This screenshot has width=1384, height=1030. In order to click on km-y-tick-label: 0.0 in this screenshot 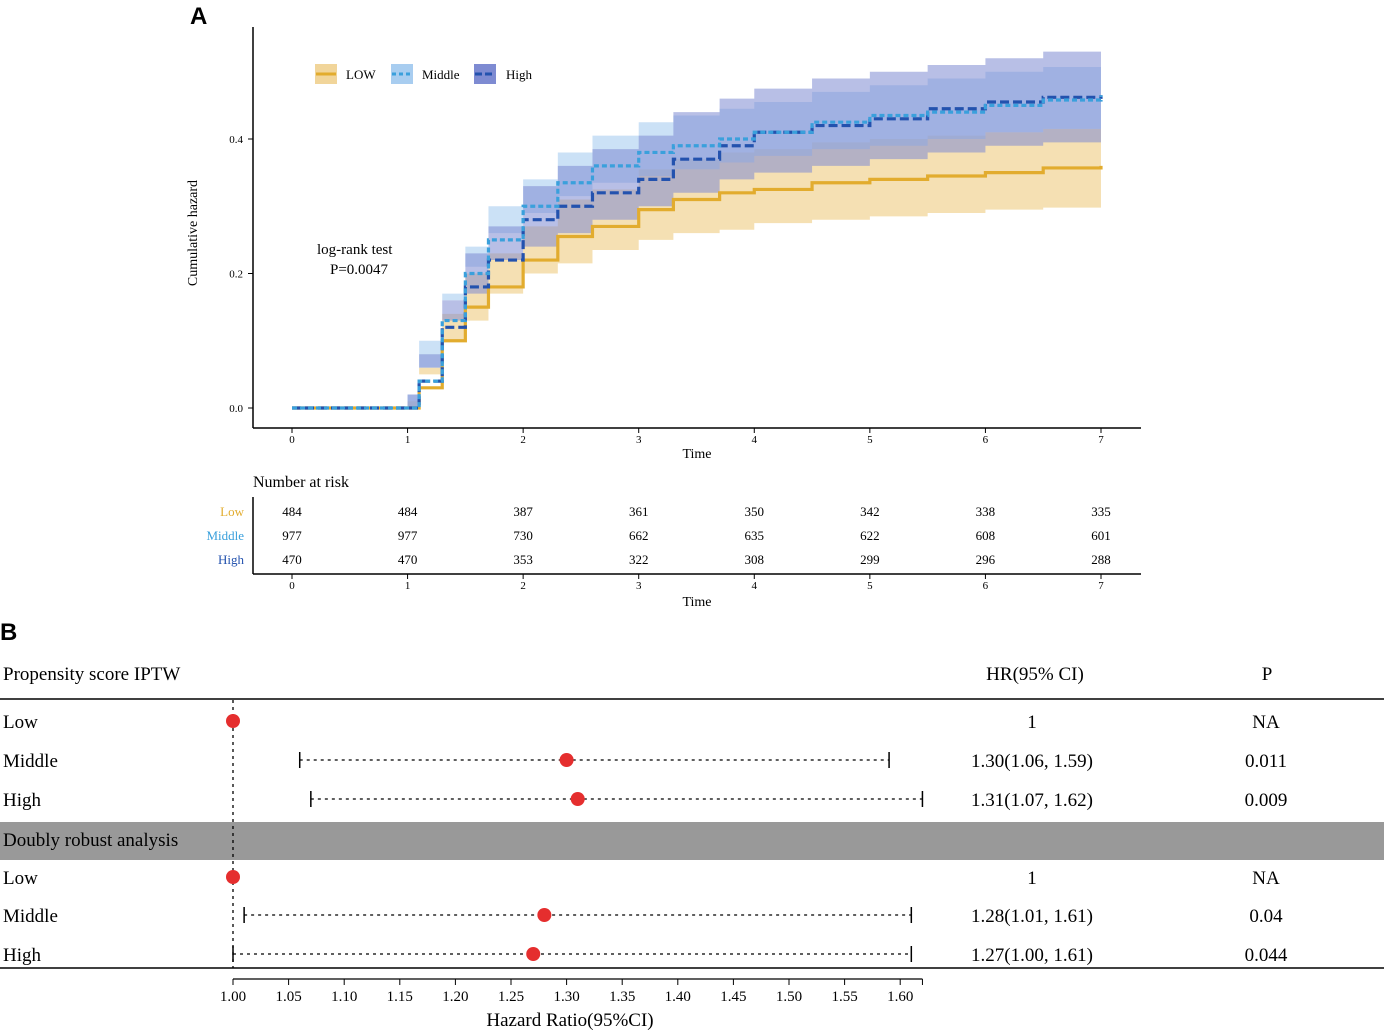, I will do `click(236, 409)`.